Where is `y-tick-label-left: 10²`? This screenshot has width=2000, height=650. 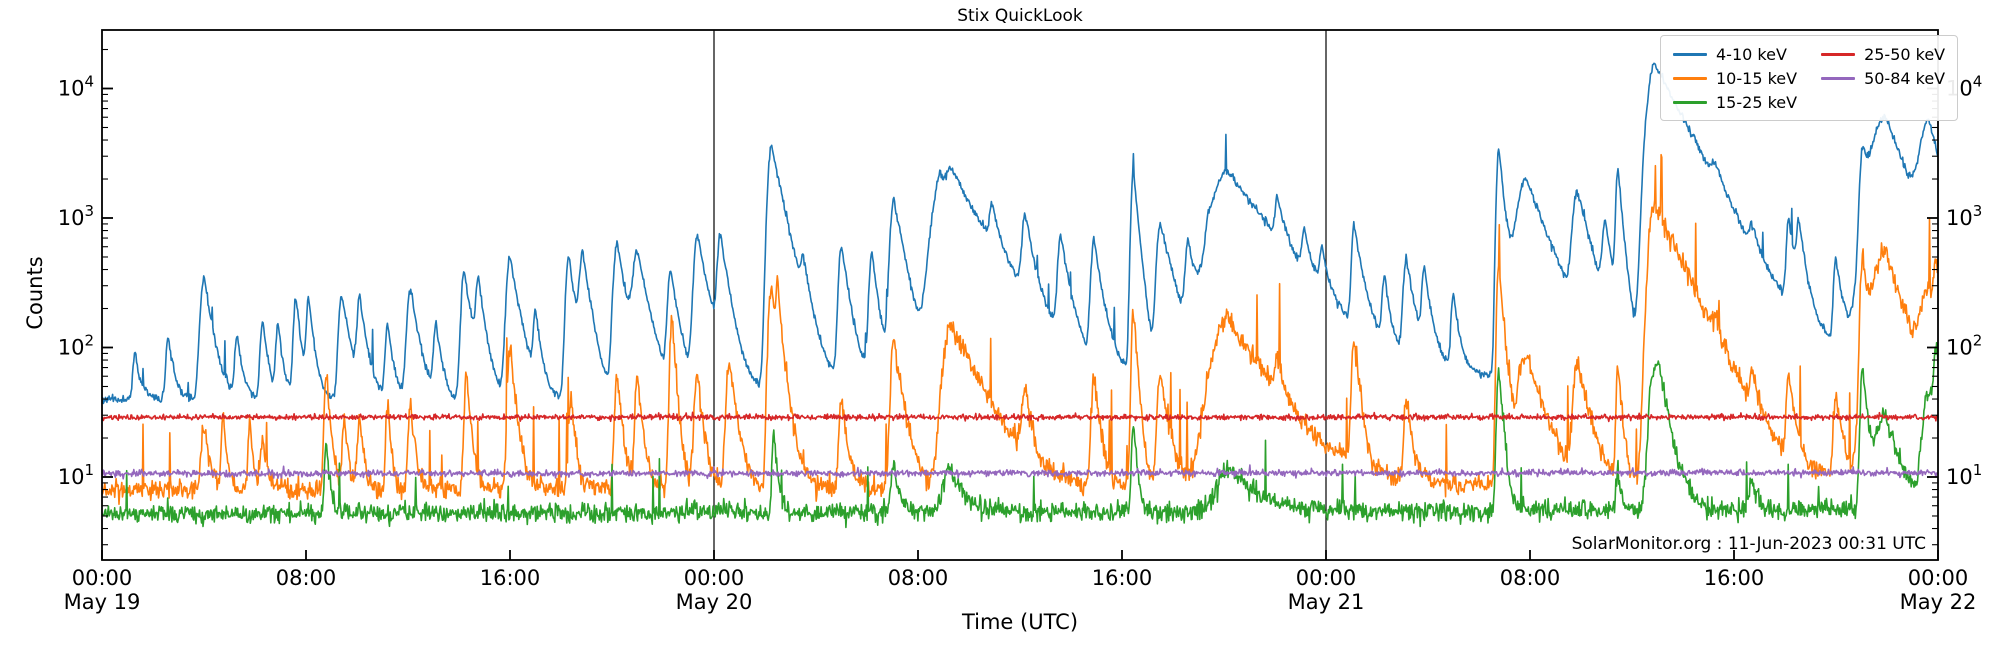
y-tick-label-left: 10² is located at coordinates (76, 346).